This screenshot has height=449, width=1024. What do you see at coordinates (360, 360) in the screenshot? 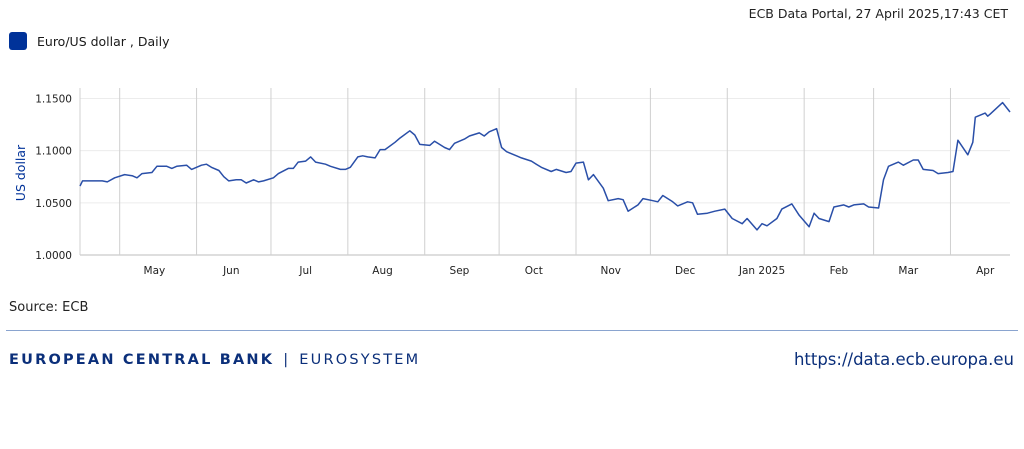
I see `brand-eurosystem: EUROSYSTEM` at bounding box center [360, 360].